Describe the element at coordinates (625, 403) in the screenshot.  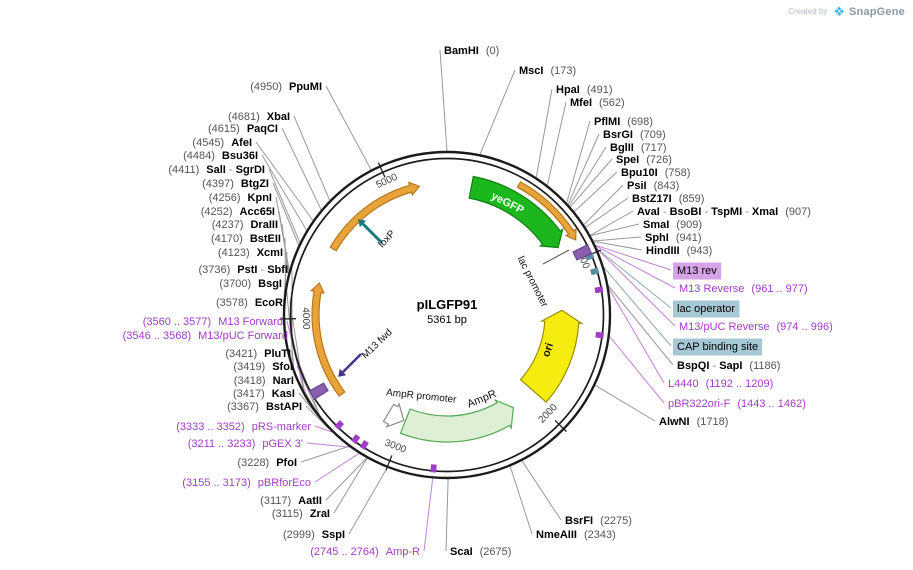
I see `callout-alwni` at that location.